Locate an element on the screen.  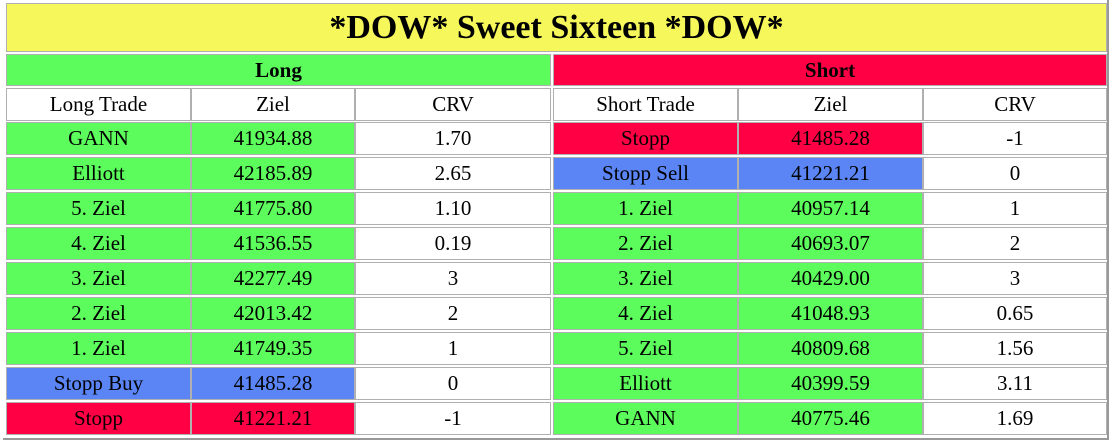
target-value: 42277.49 is located at coordinates (273, 278).